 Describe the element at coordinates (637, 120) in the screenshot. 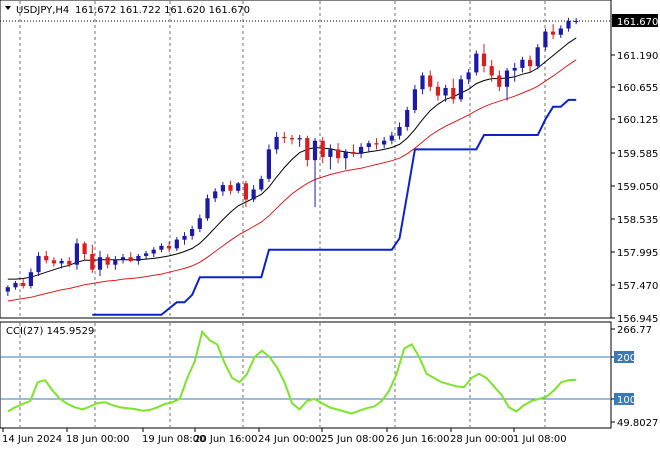

I see `price-axis-label: 160.125` at that location.